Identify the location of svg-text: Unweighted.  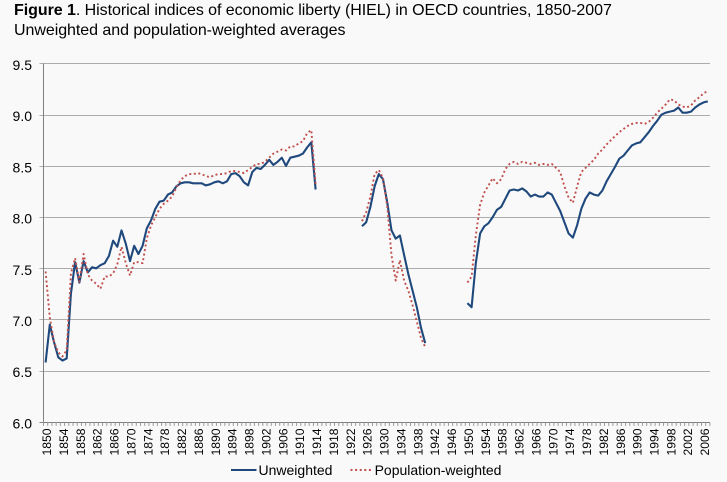
(296, 470).